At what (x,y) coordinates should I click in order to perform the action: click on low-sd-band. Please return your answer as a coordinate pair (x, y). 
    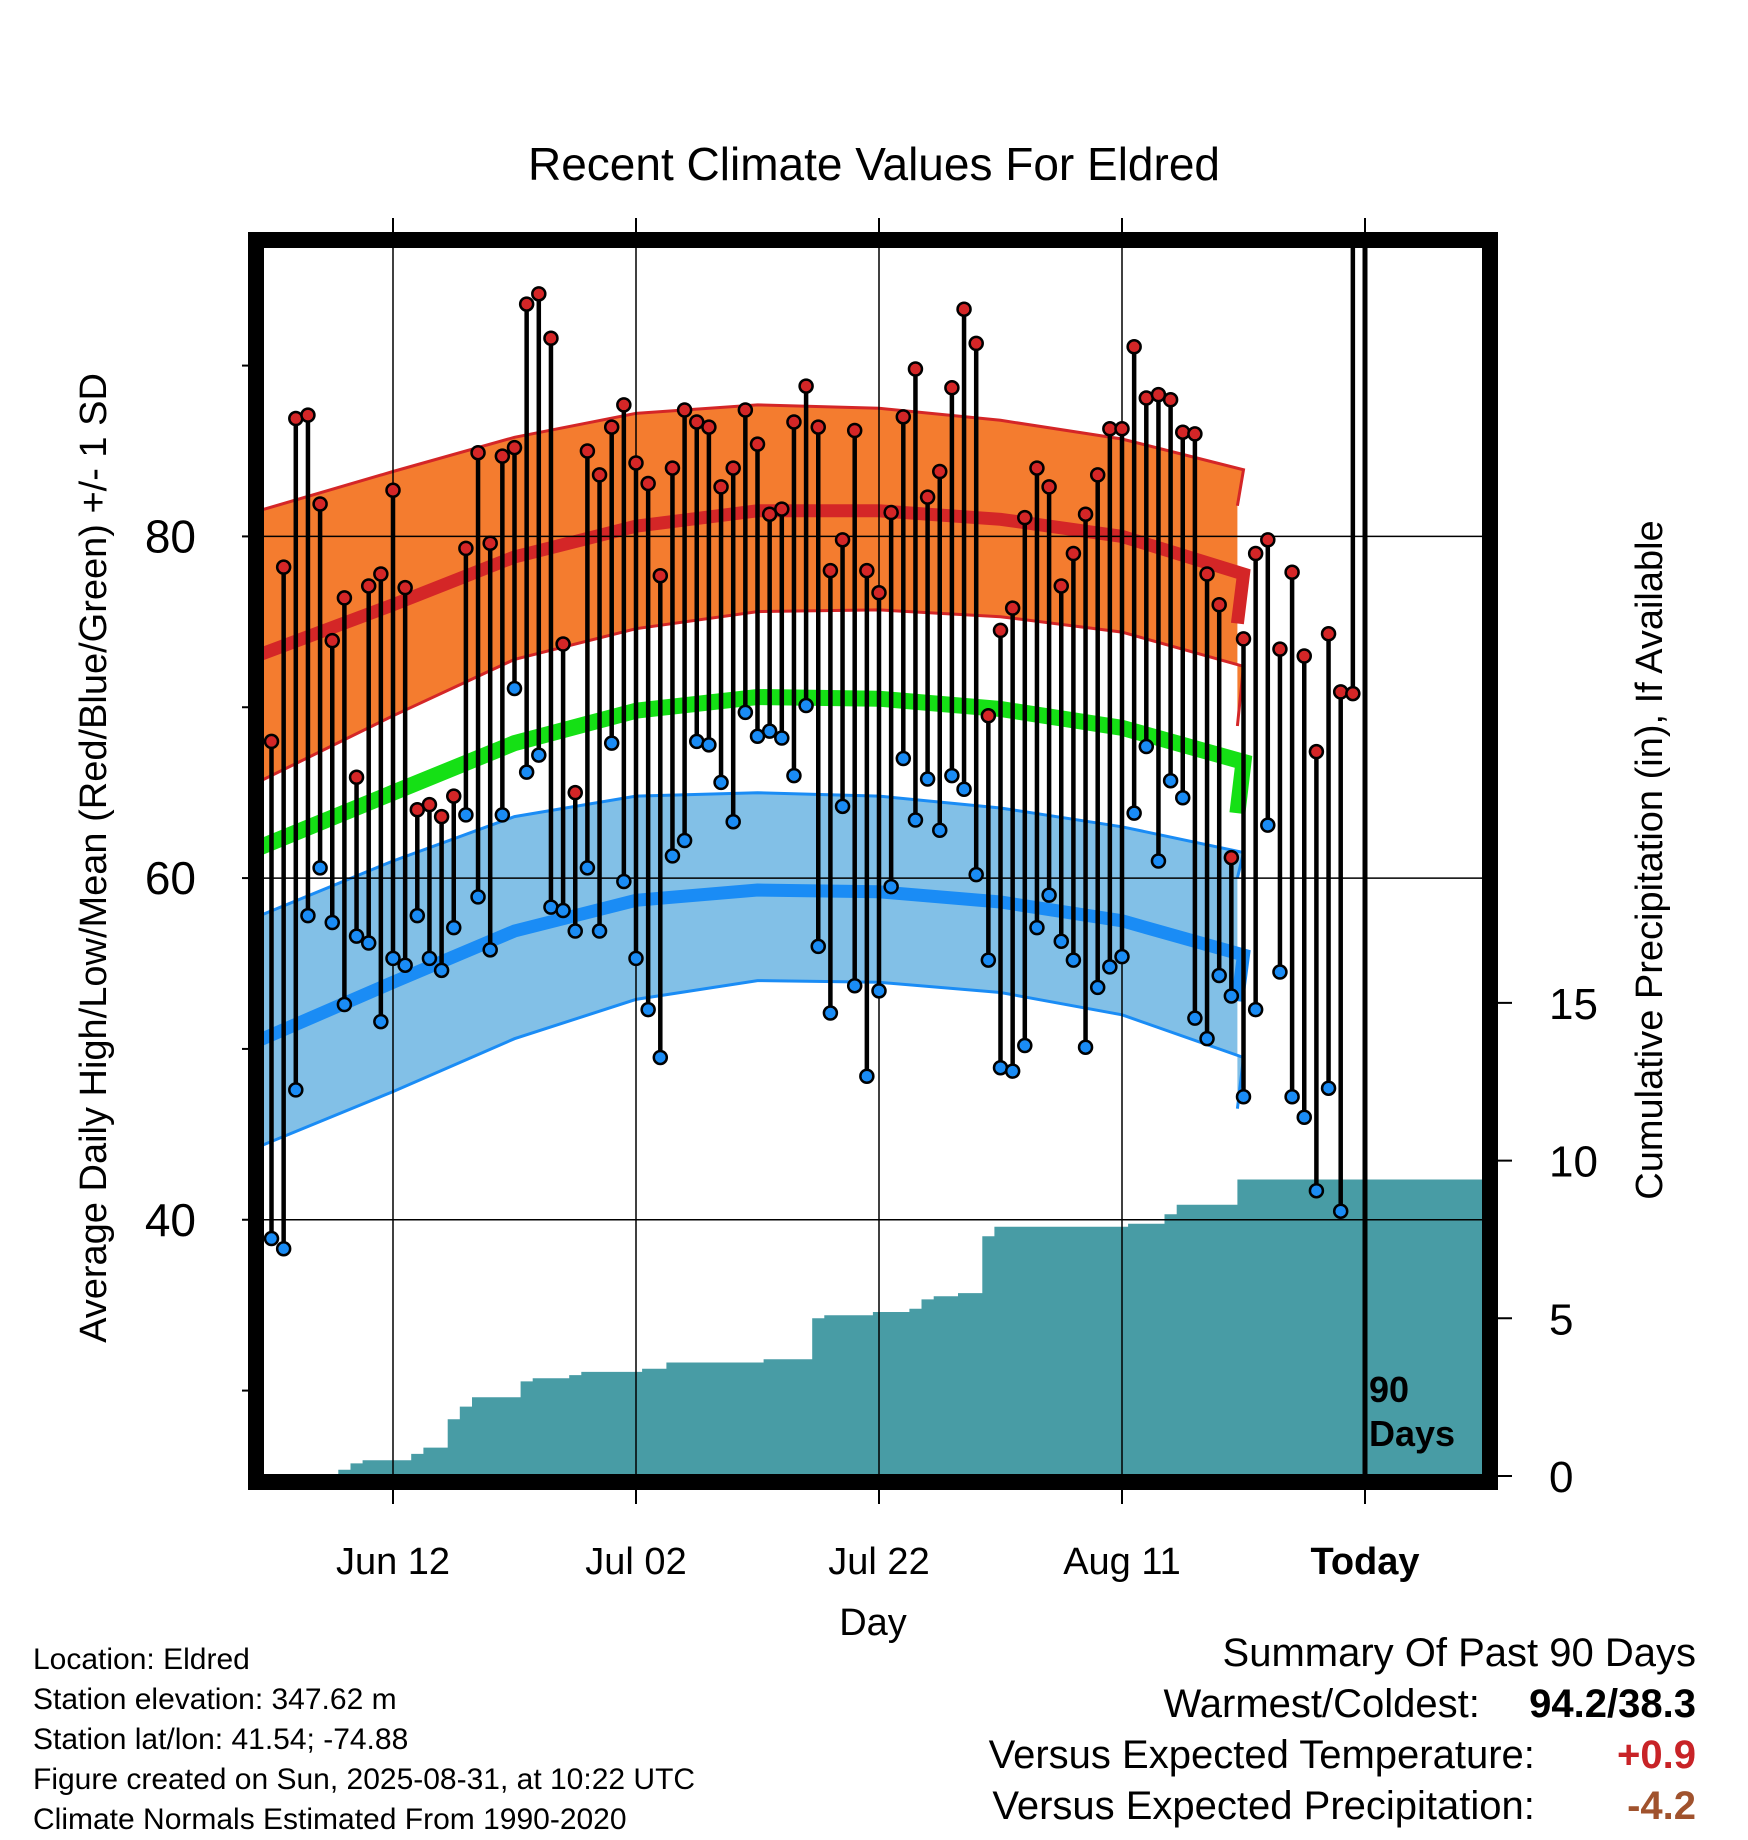
    Looking at the image, I should click on (753, 969).